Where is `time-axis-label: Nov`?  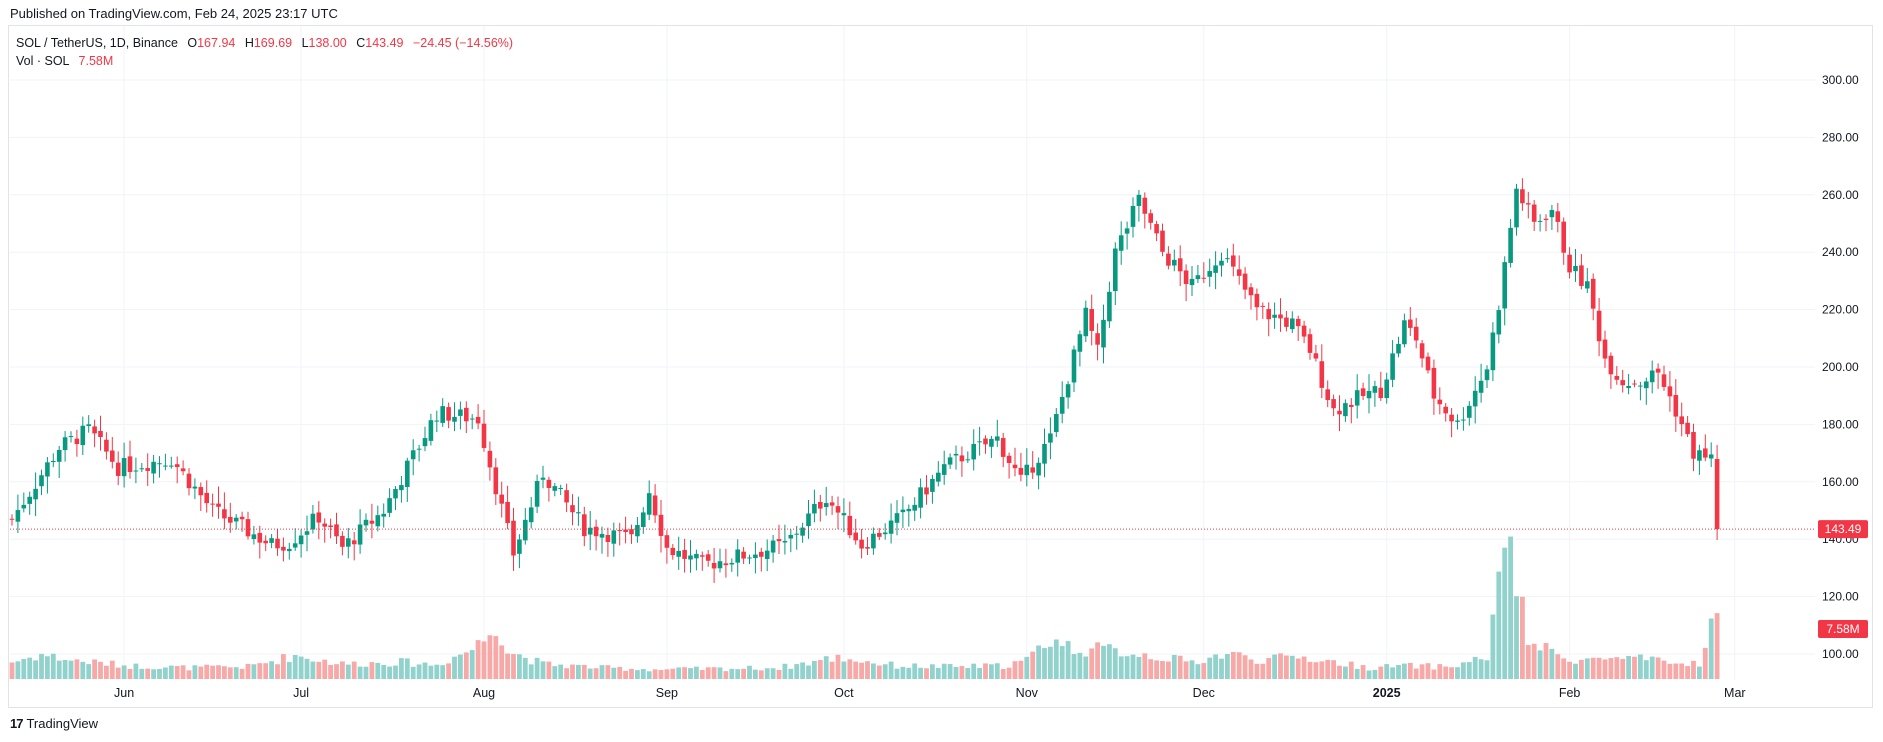 time-axis-label: Nov is located at coordinates (1027, 693).